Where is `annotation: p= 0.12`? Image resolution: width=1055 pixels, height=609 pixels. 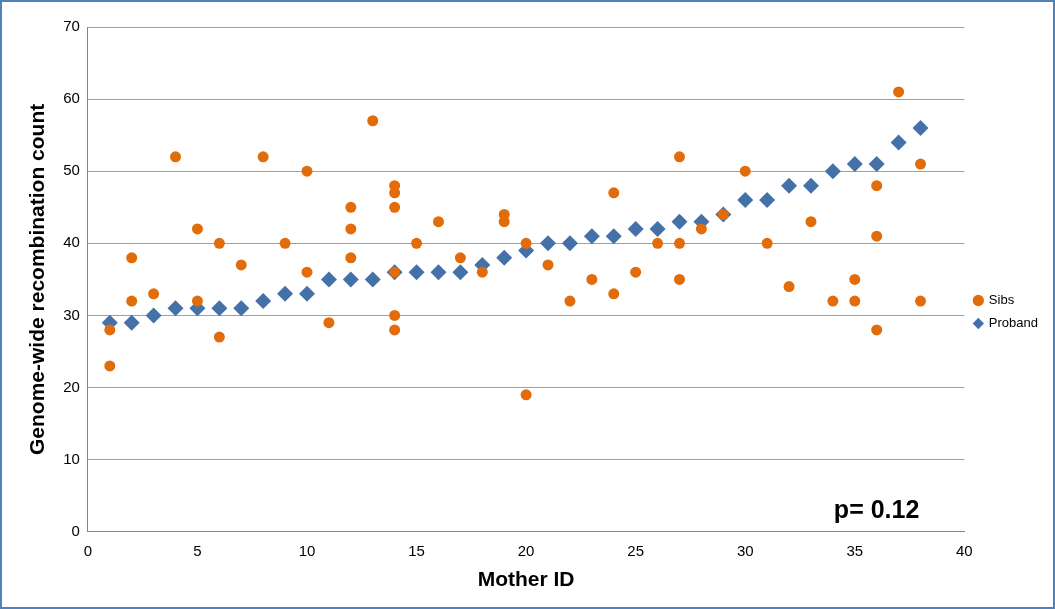
annotation: p= 0.12 is located at coordinates (876, 509).